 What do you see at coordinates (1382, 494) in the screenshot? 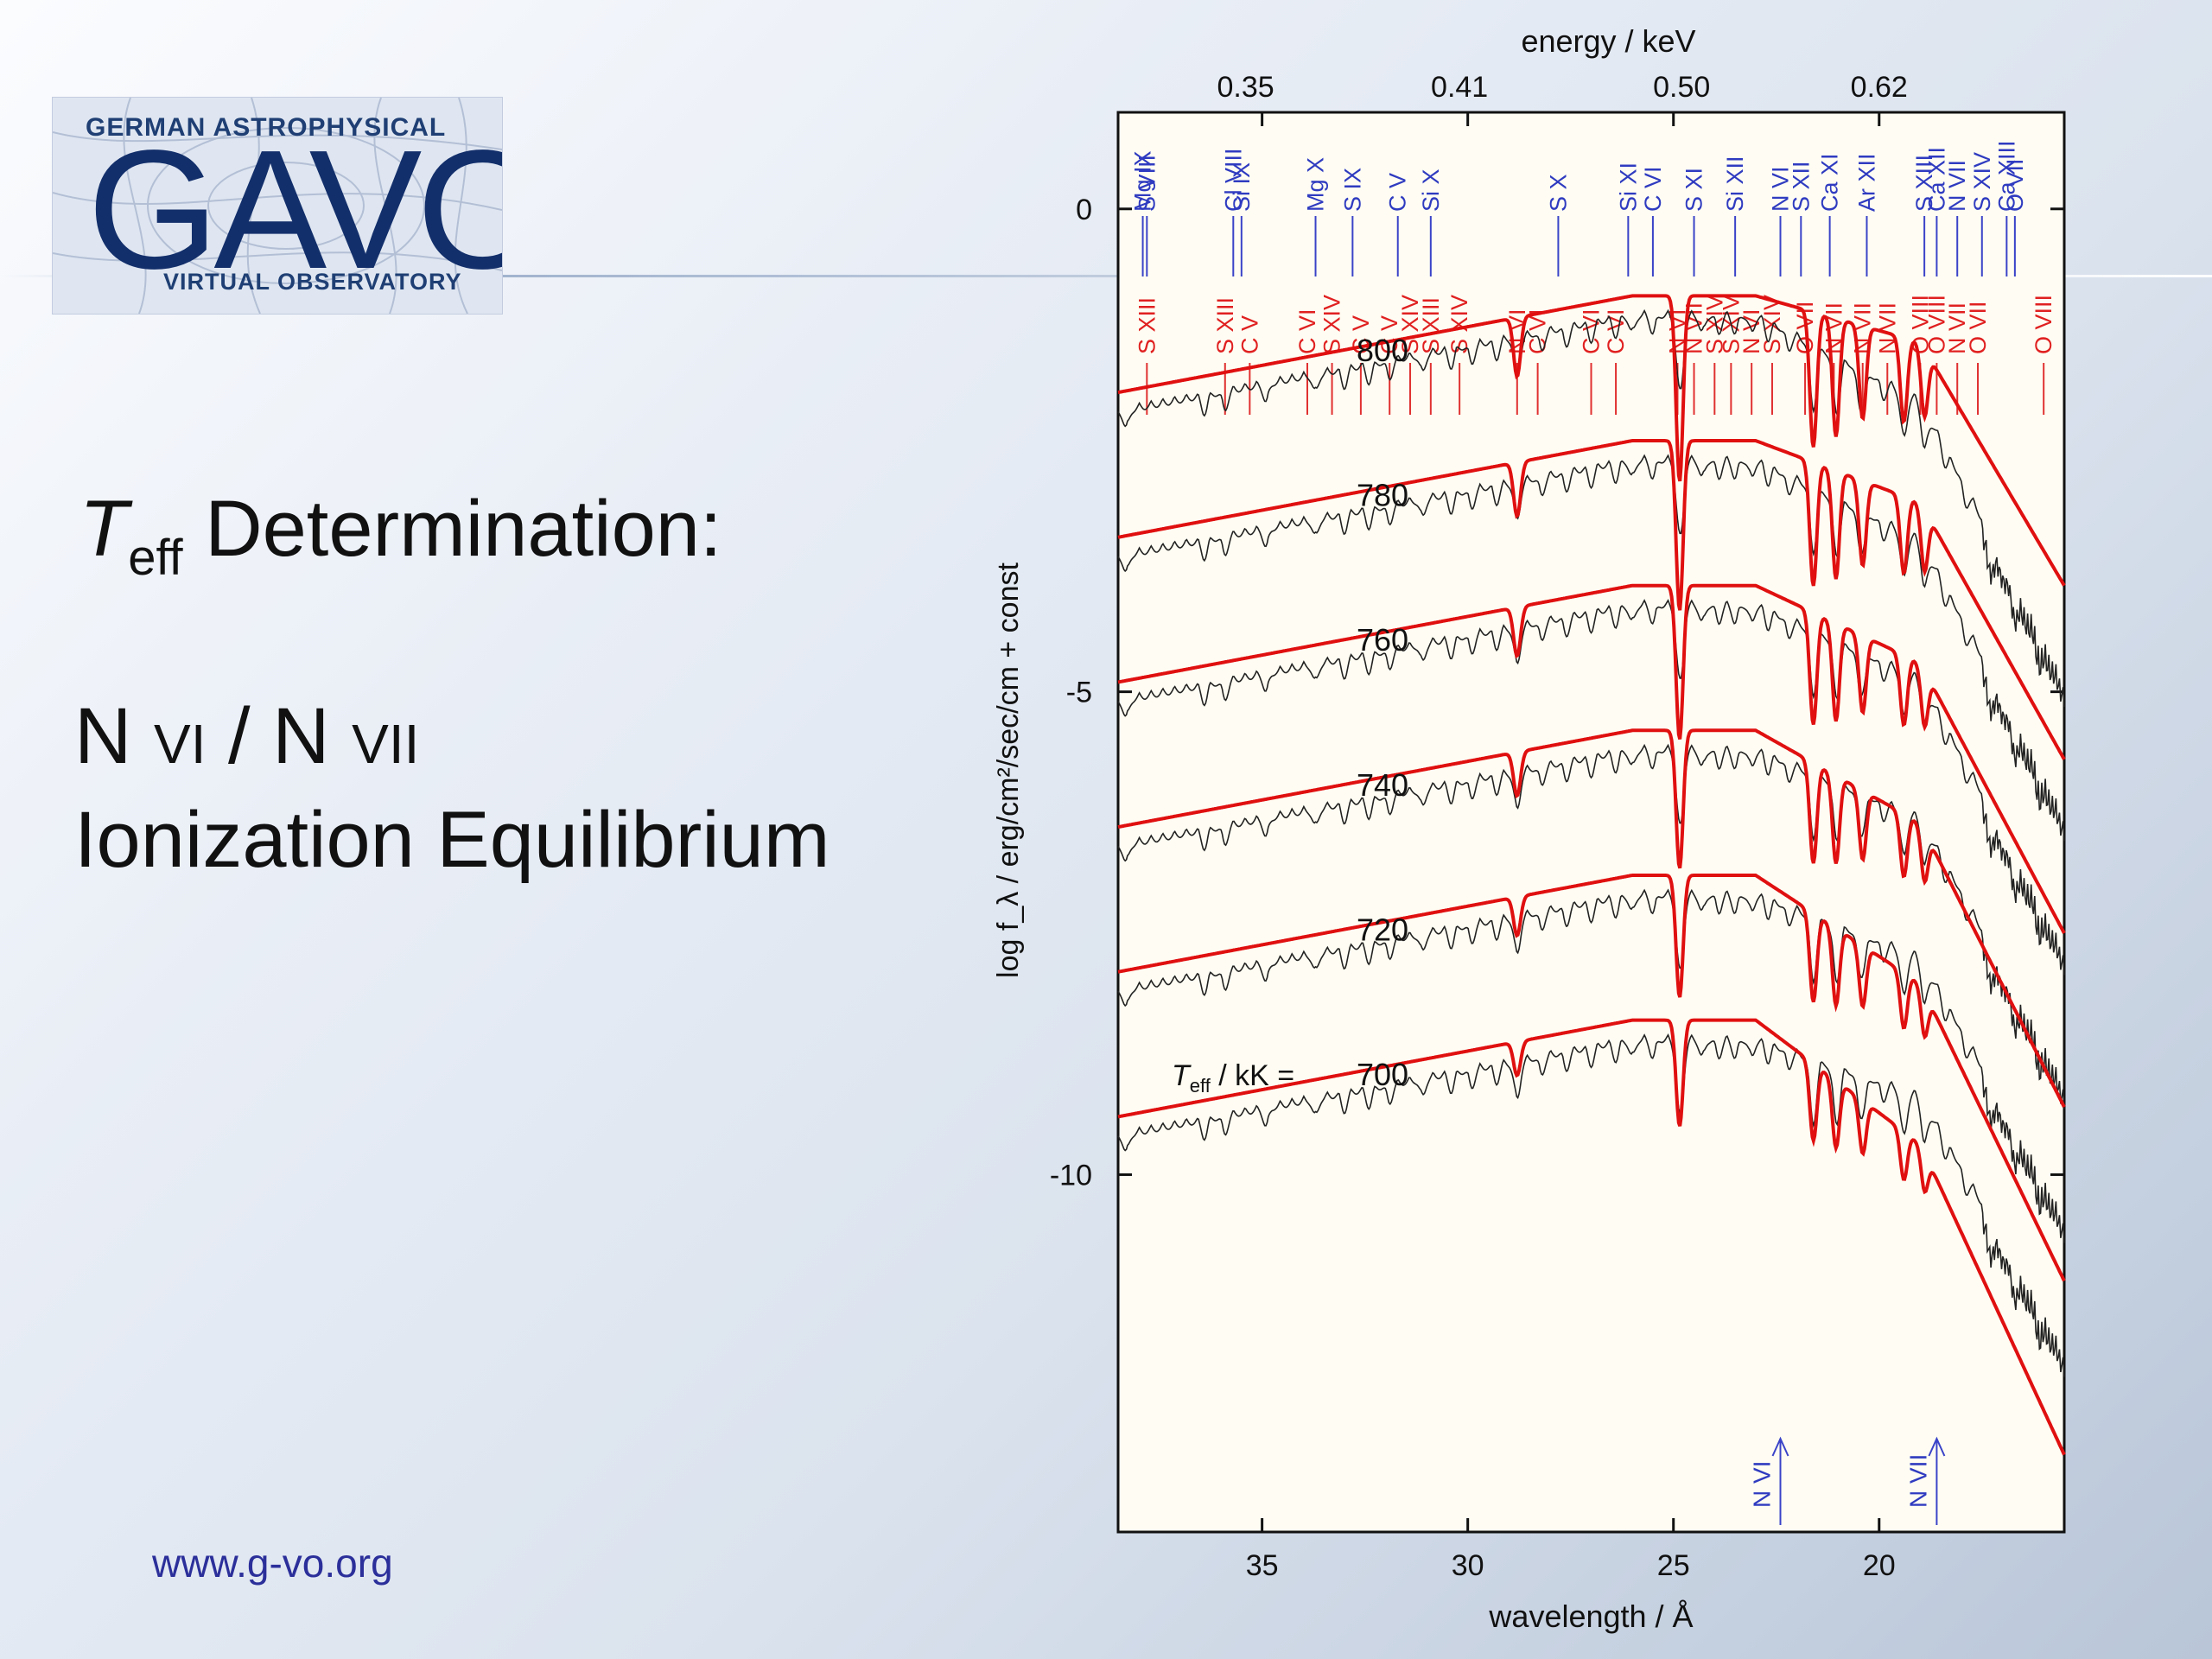
I see `series-label-780: 780` at bounding box center [1382, 494].